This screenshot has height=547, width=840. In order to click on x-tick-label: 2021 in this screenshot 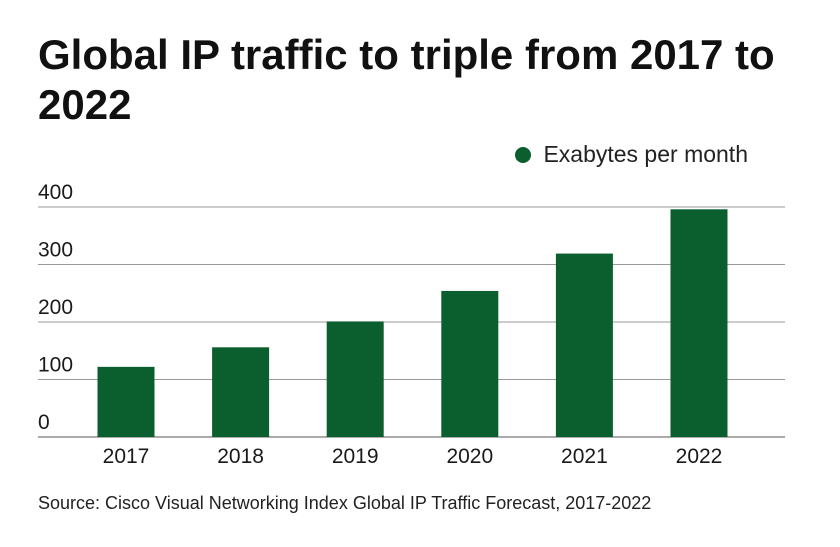, I will do `click(584, 456)`.